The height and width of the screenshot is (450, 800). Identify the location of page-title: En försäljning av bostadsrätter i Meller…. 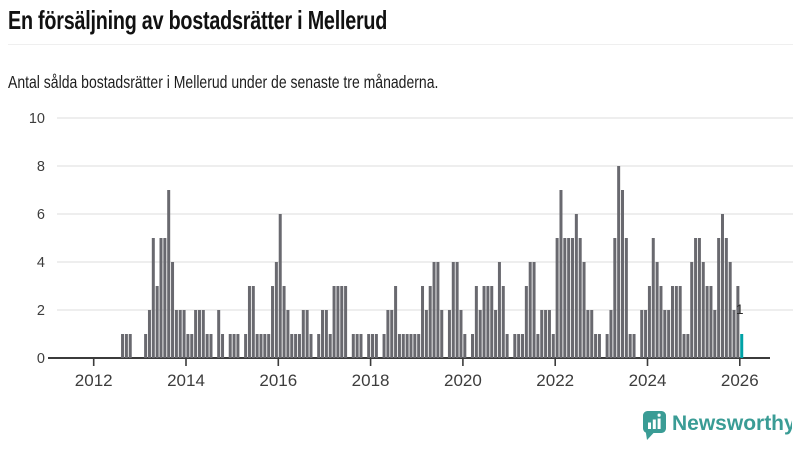
(198, 20).